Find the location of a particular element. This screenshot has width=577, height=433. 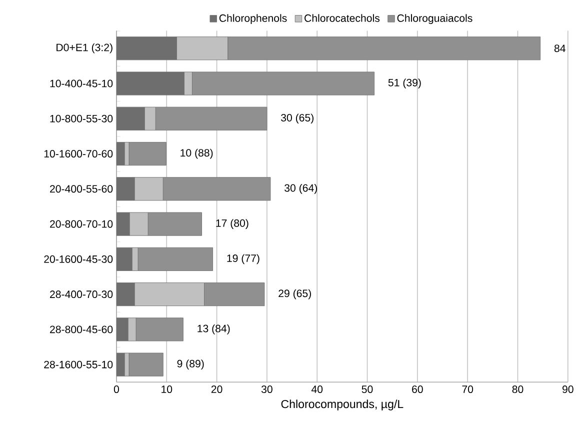

x-tick-label: 0 is located at coordinates (116, 389).